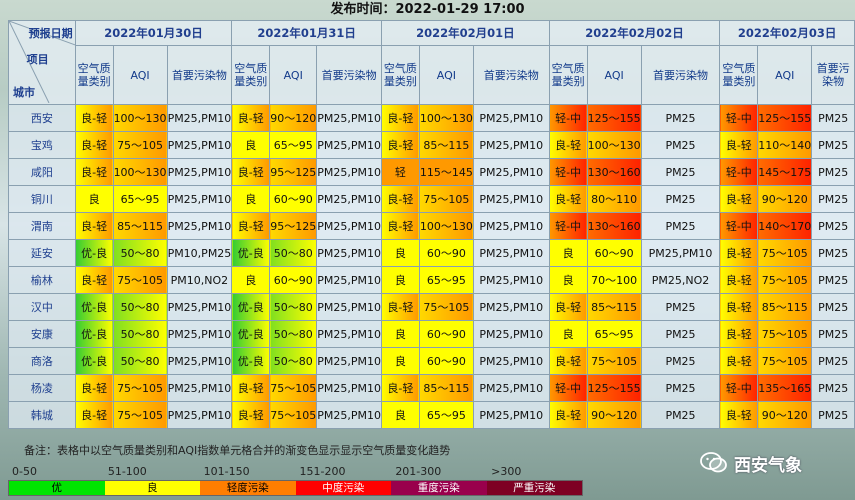 This screenshot has width=855, height=500. What do you see at coordinates (57, 488) in the screenshot?
I see `legend-swatch: 优` at bounding box center [57, 488].